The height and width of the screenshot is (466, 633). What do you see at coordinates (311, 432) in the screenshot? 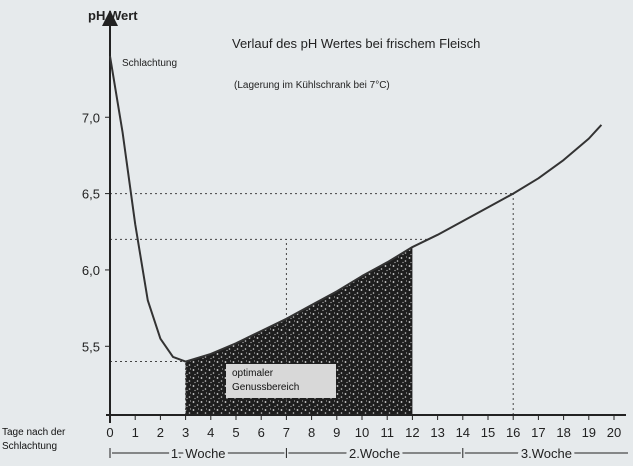
I see `x-tick-label: 8` at bounding box center [311, 432].